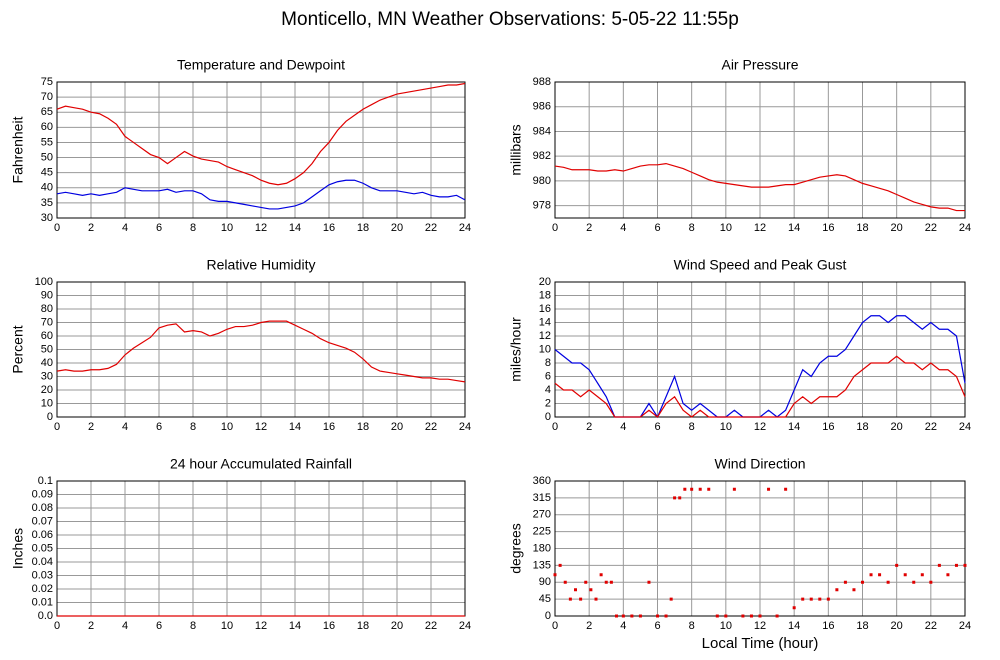 This screenshot has width=1000, height=660. I want to click on y-axis-label: millibars, so click(516, 149).